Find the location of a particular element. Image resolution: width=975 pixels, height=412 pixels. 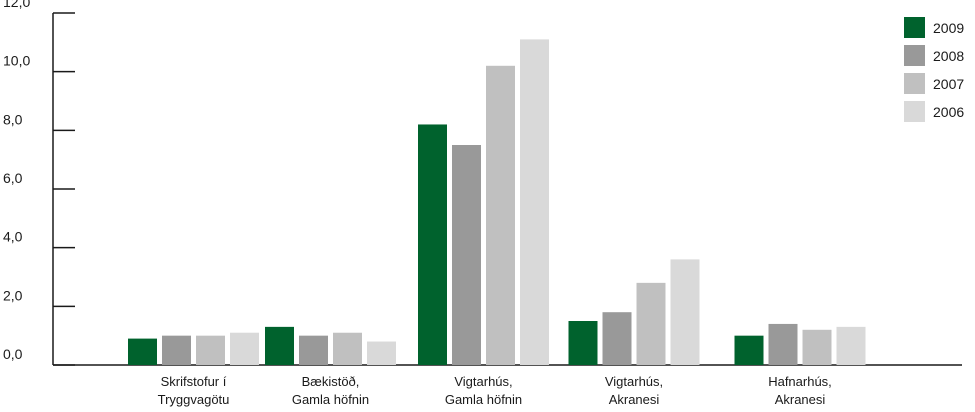

category-label: Tryggvagötu is located at coordinates (194, 399).